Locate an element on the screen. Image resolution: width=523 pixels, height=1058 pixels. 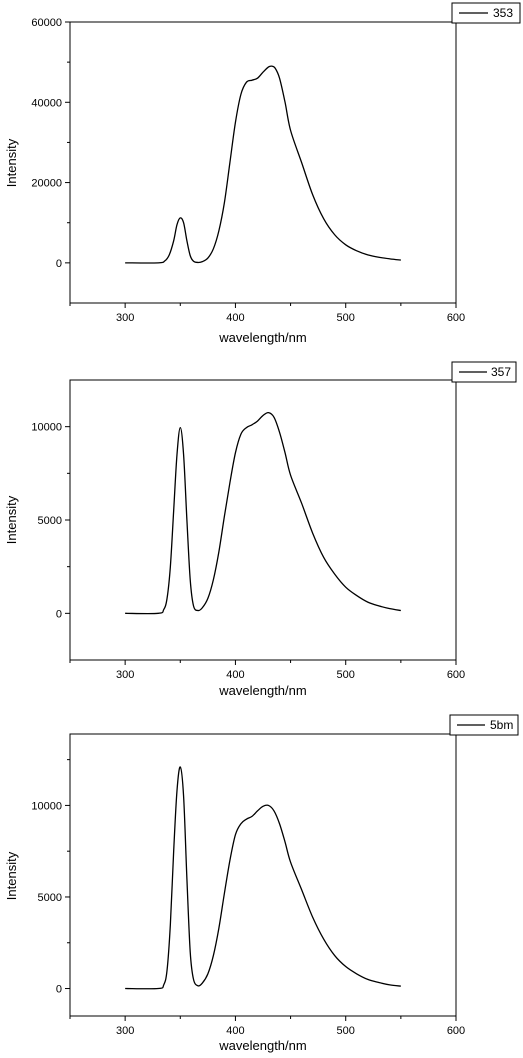
legend-label: 353 is located at coordinates (503, 13).